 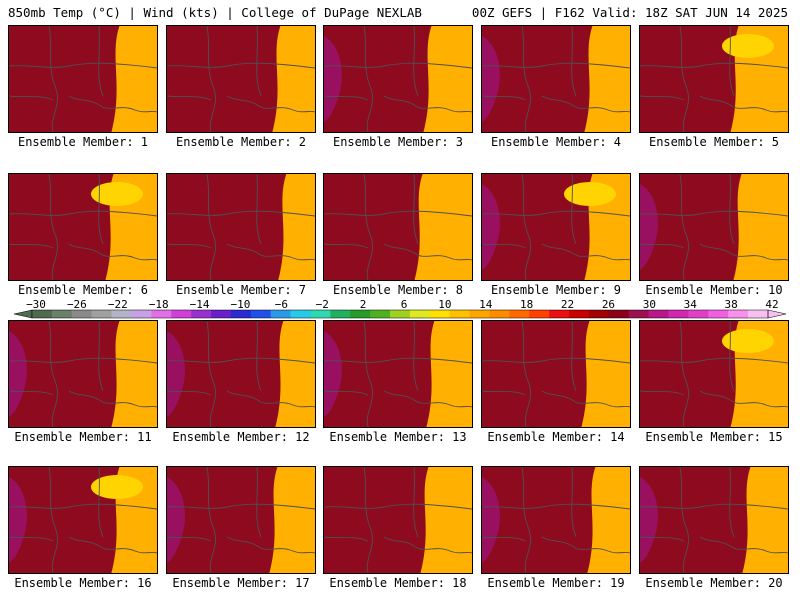 I want to click on colorbar-tick-label: 34, so click(x=691, y=304).